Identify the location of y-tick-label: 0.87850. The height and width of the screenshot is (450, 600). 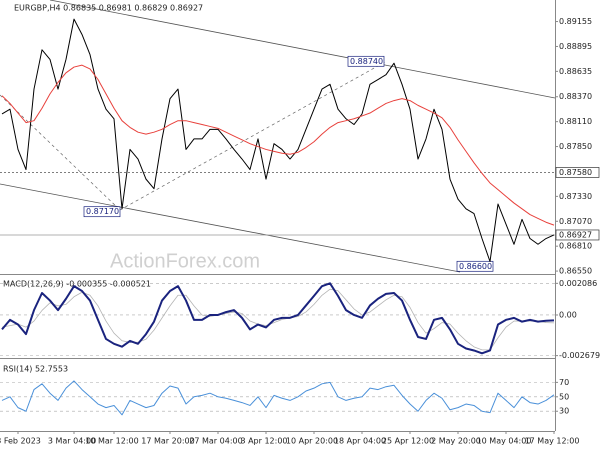
(575, 146).